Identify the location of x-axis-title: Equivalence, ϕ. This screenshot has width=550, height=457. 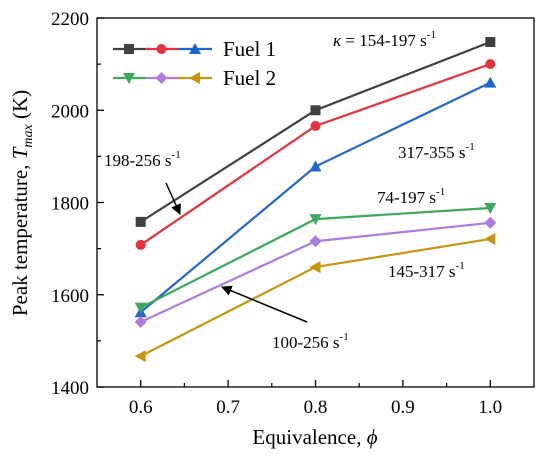
(314, 437).